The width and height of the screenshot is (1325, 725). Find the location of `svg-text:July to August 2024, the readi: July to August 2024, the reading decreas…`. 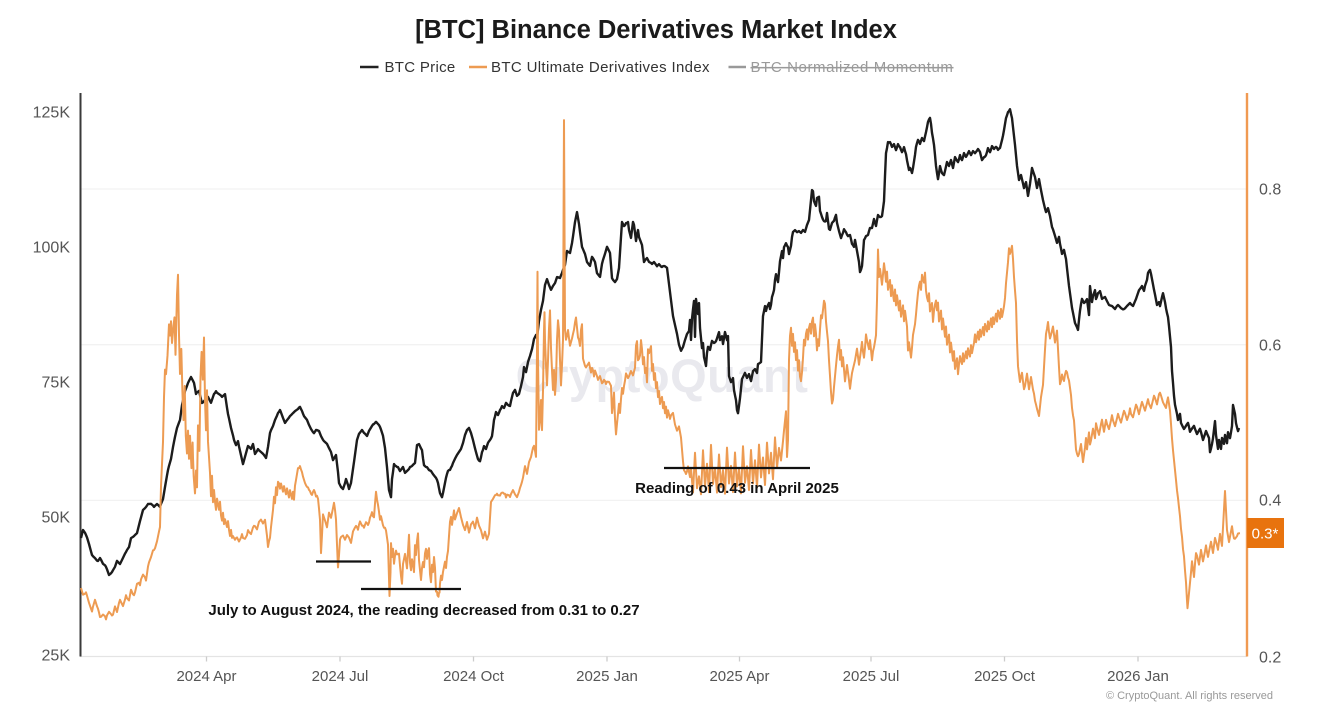

svg-text:July to August 2024, the readi: July to August 2024, the reading decreas… is located at coordinates (423, 610).